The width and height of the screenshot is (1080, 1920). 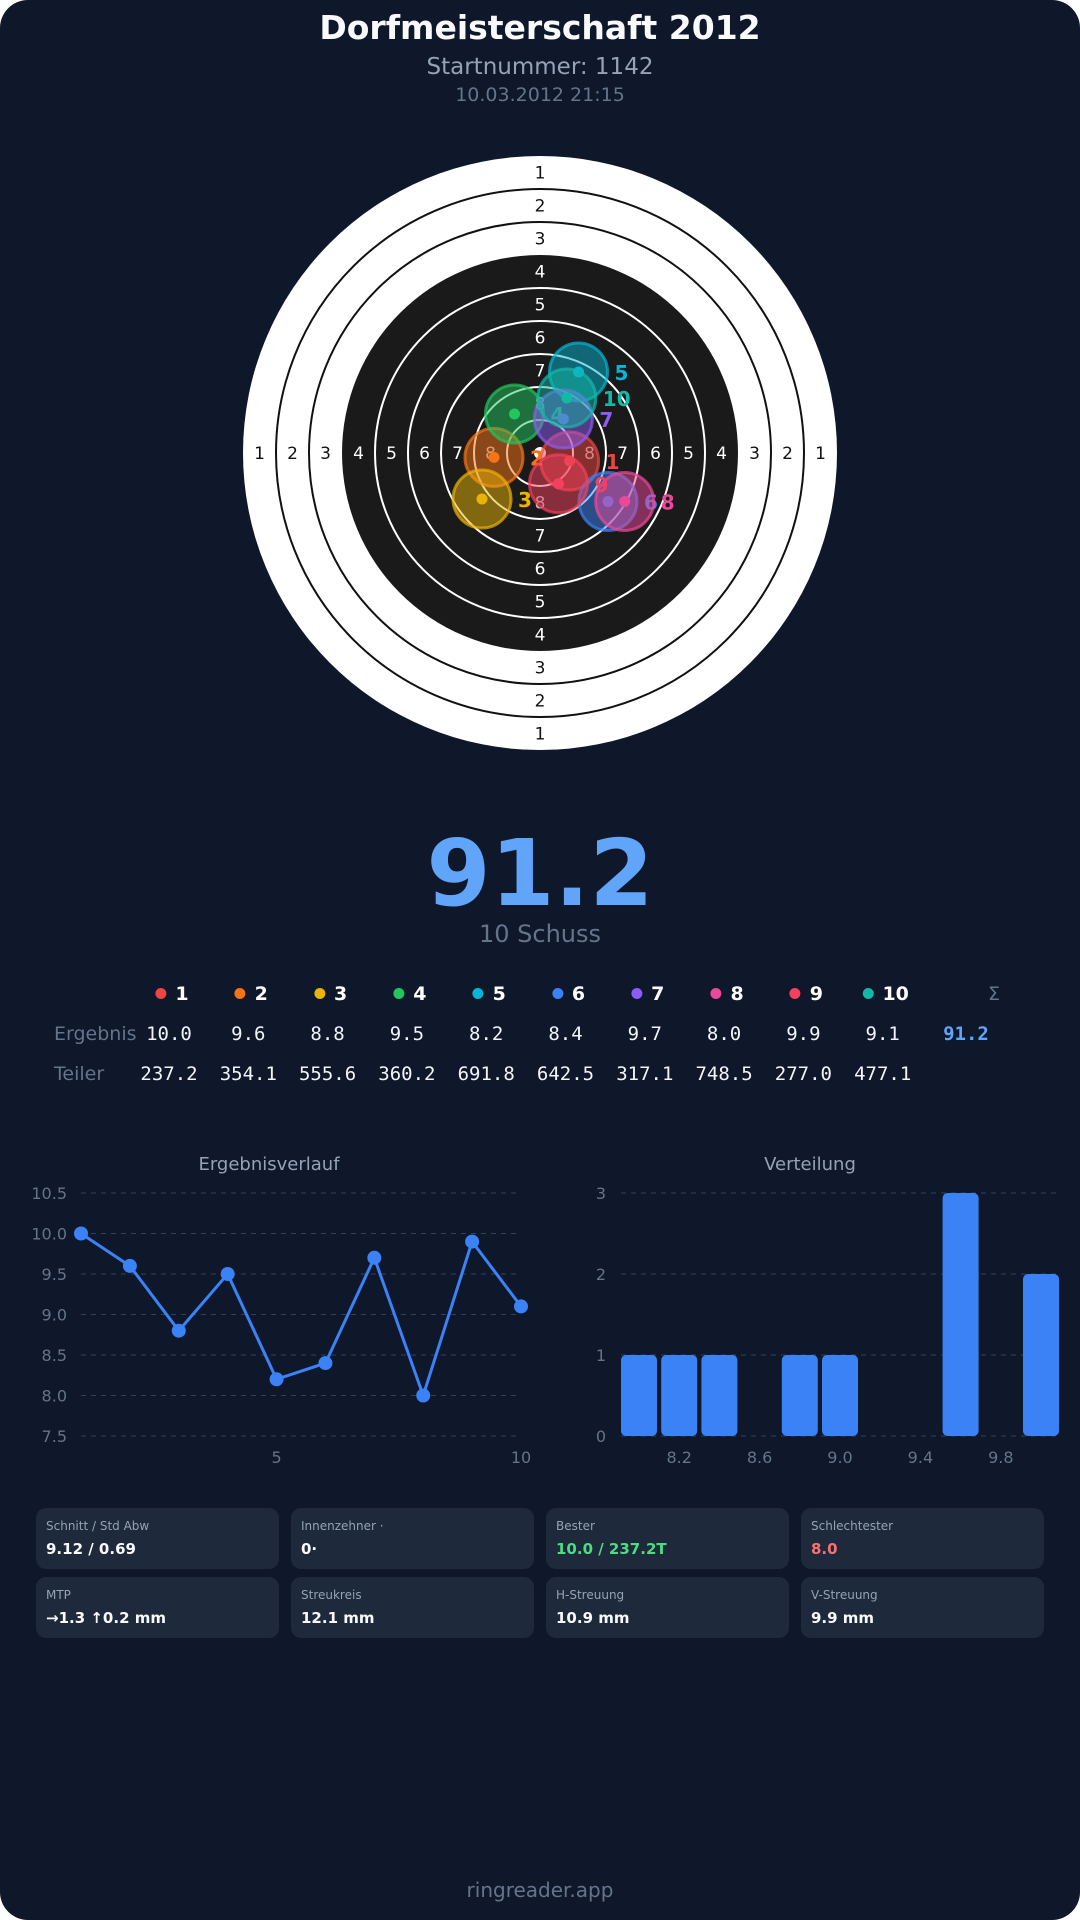 What do you see at coordinates (611, 1549) in the screenshot?
I see `stat-value: 10.0 / 237.2T` at bounding box center [611, 1549].